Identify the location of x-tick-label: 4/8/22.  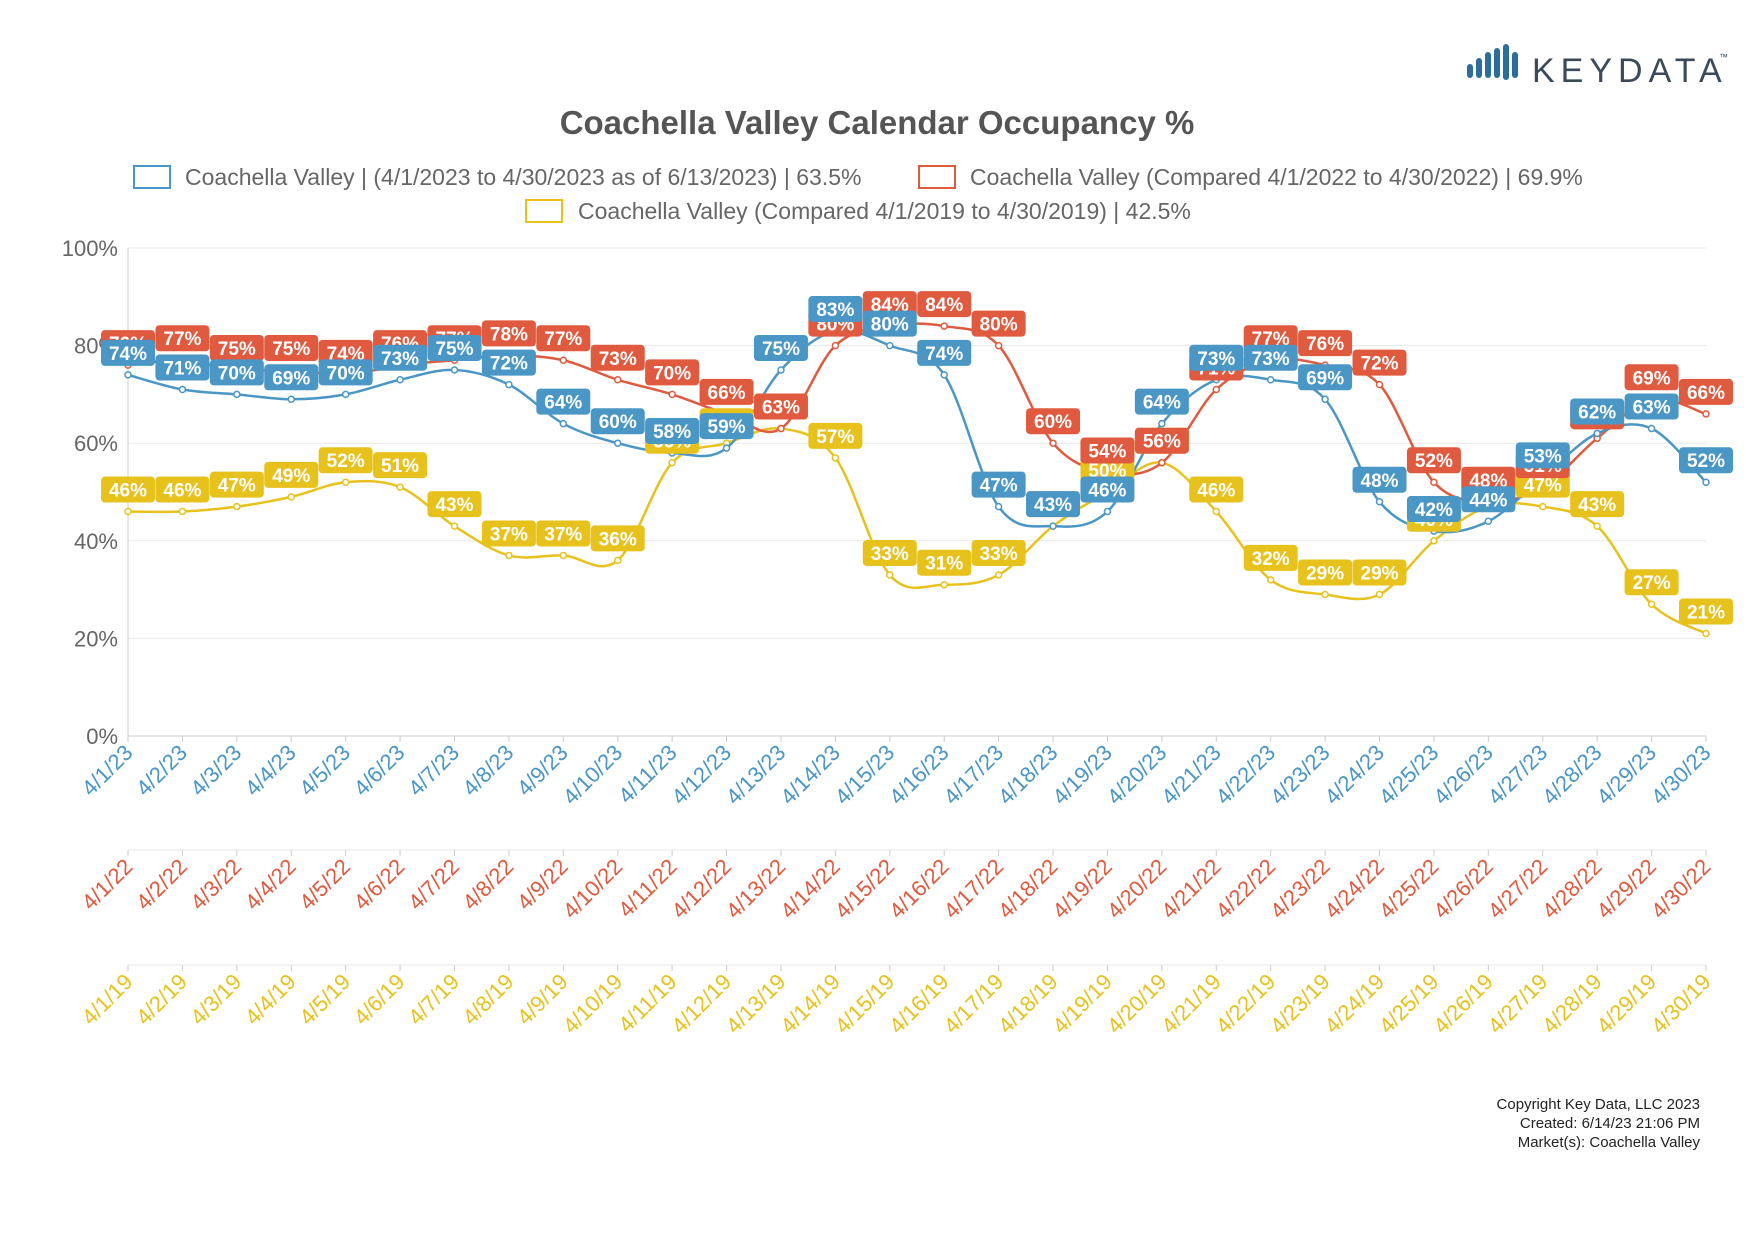
(487, 884).